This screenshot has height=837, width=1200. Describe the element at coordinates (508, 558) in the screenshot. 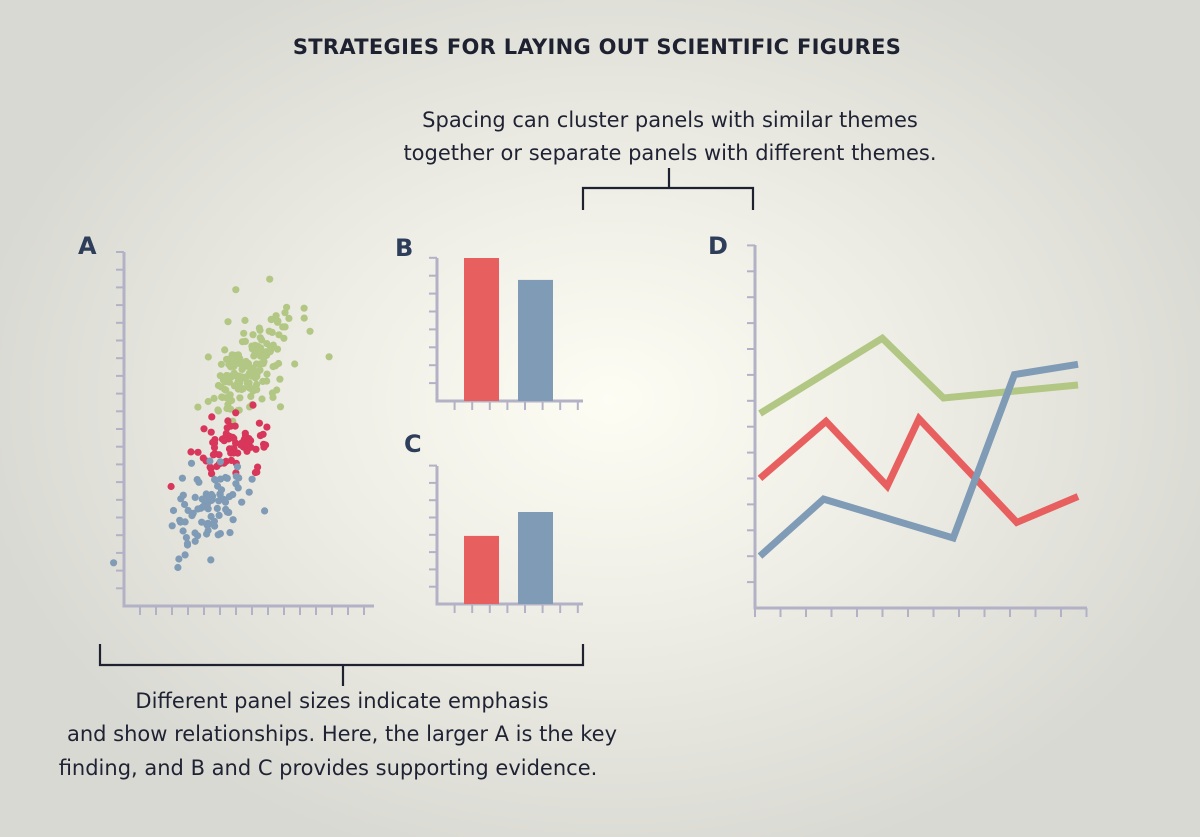

I see `panel-c-bars` at that location.